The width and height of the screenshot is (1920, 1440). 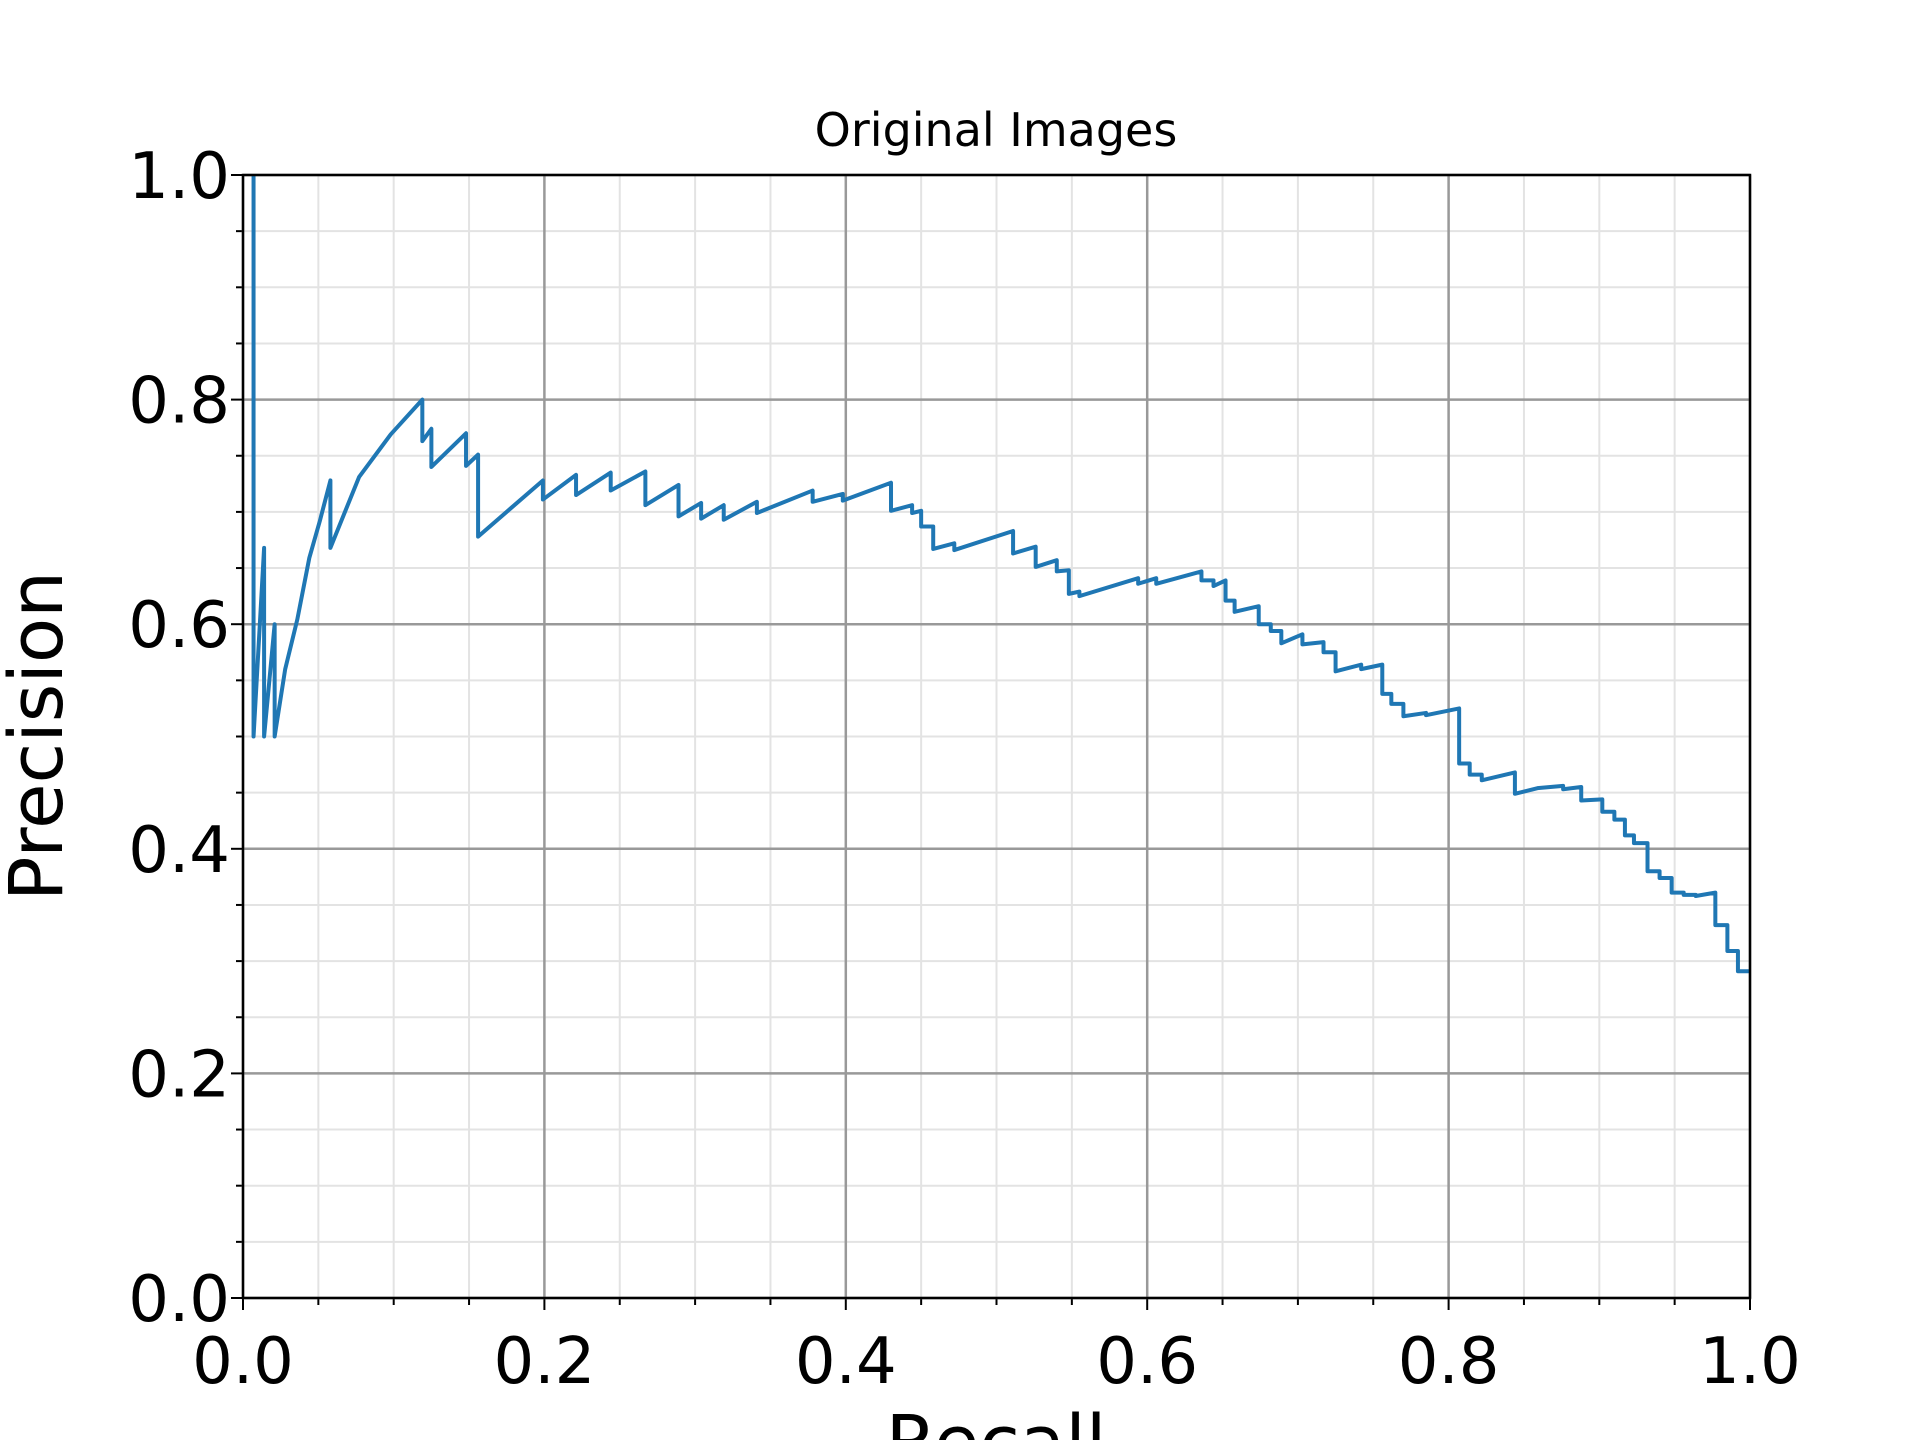 I want to click on y-tick-label: 0.4, so click(x=179, y=851).